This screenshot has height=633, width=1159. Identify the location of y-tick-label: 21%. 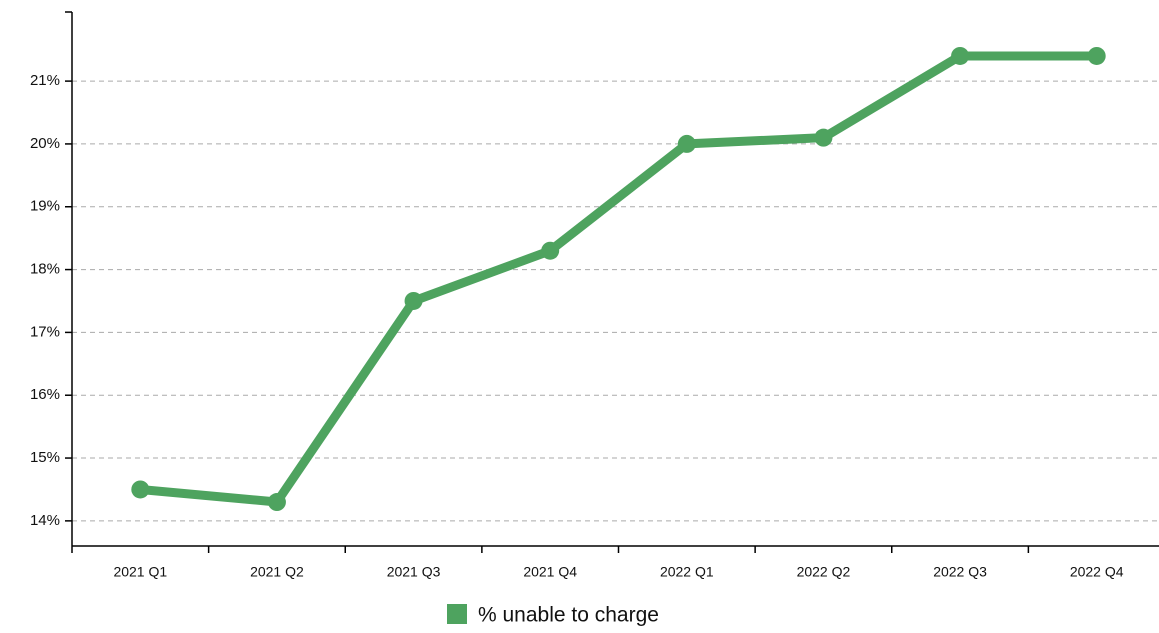
(45, 80).